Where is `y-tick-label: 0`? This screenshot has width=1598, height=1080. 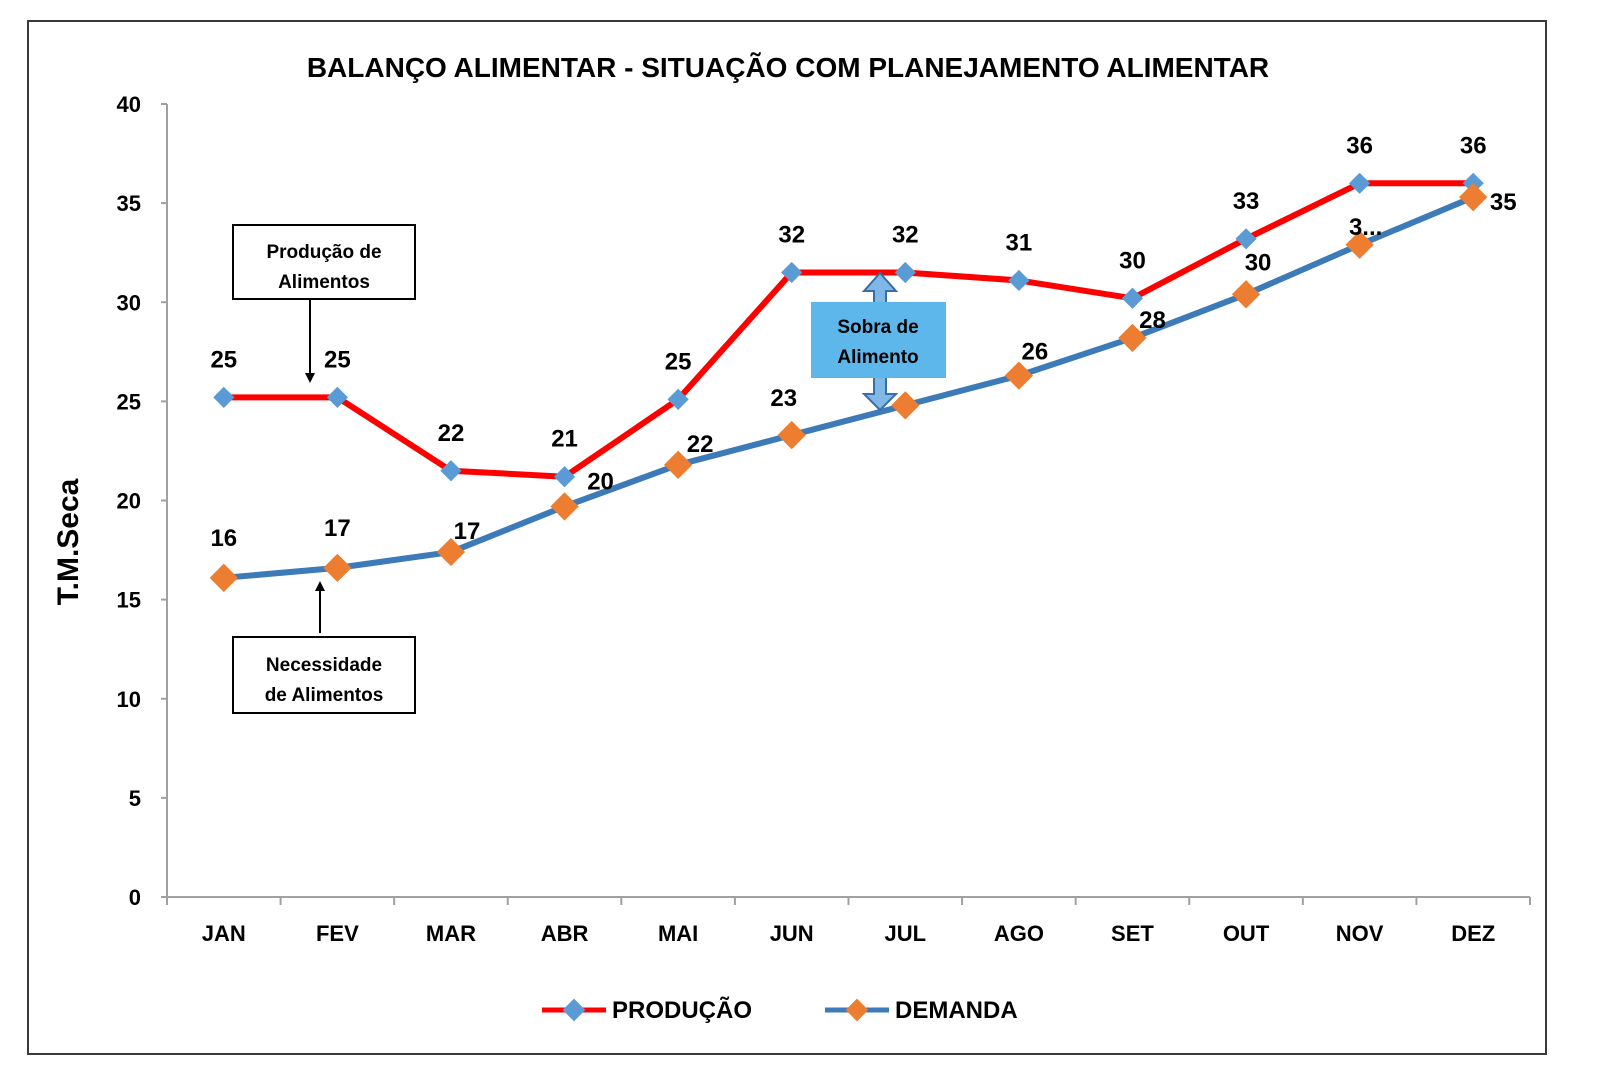
y-tick-label: 0 is located at coordinates (135, 897).